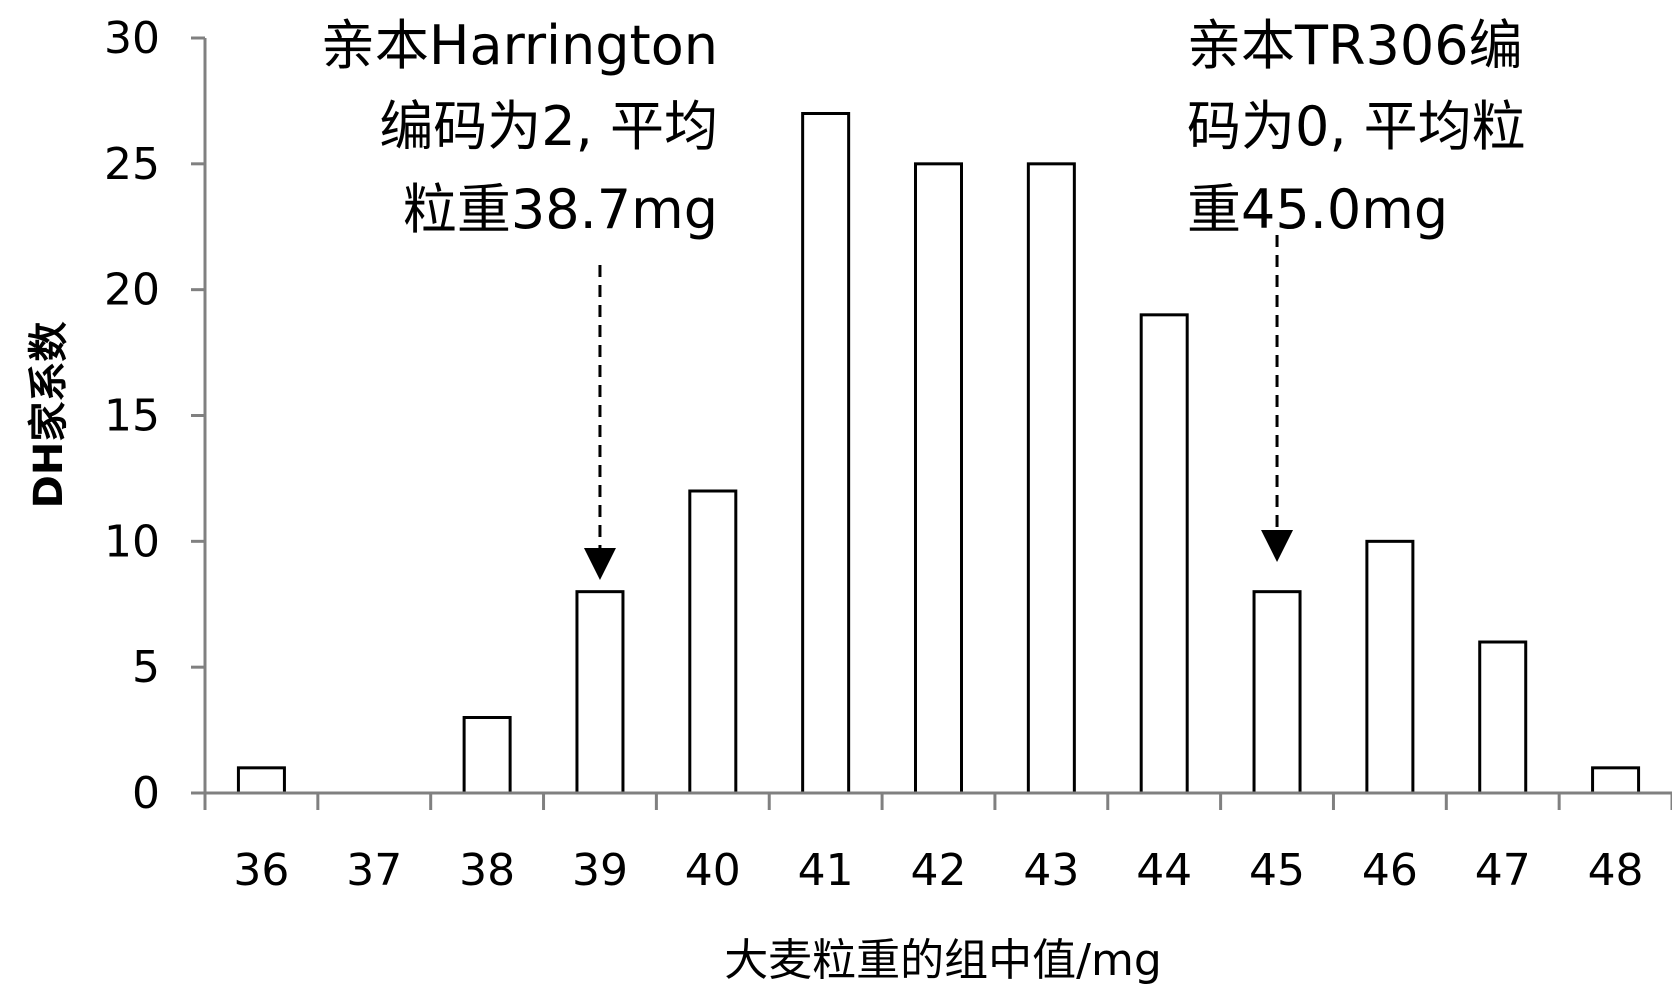 This screenshot has height=985, width=1672. Describe the element at coordinates (826, 870) in the screenshot. I see `x-tick-label-41: 41` at that location.